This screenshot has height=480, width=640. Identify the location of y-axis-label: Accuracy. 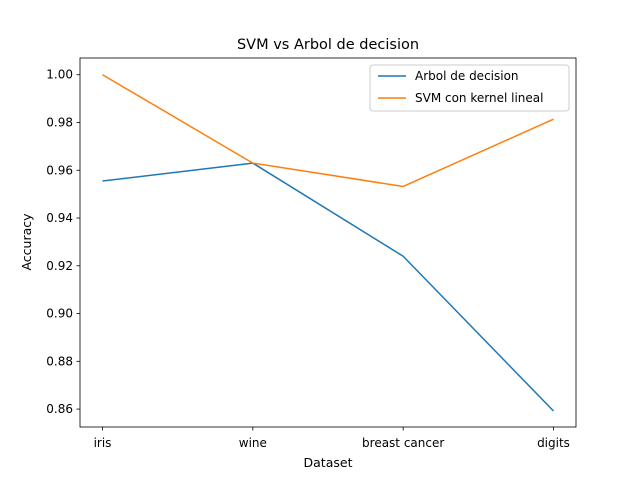
(26, 242).